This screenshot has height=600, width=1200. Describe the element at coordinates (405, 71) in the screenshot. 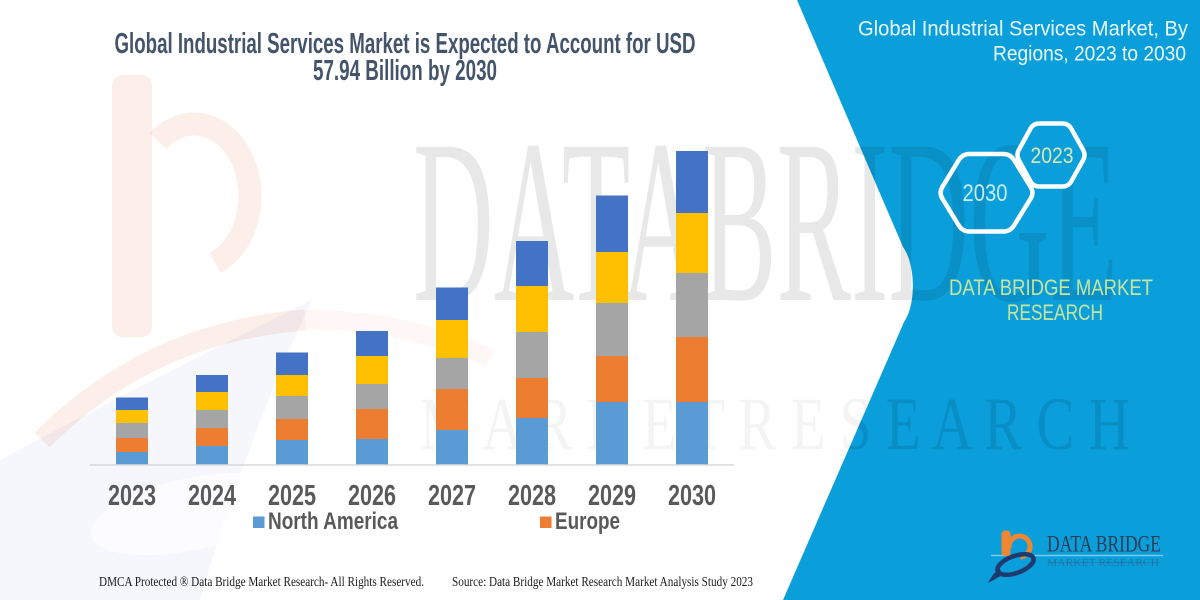

I see `svg-text: 57.94 Billion by 2030` at that location.